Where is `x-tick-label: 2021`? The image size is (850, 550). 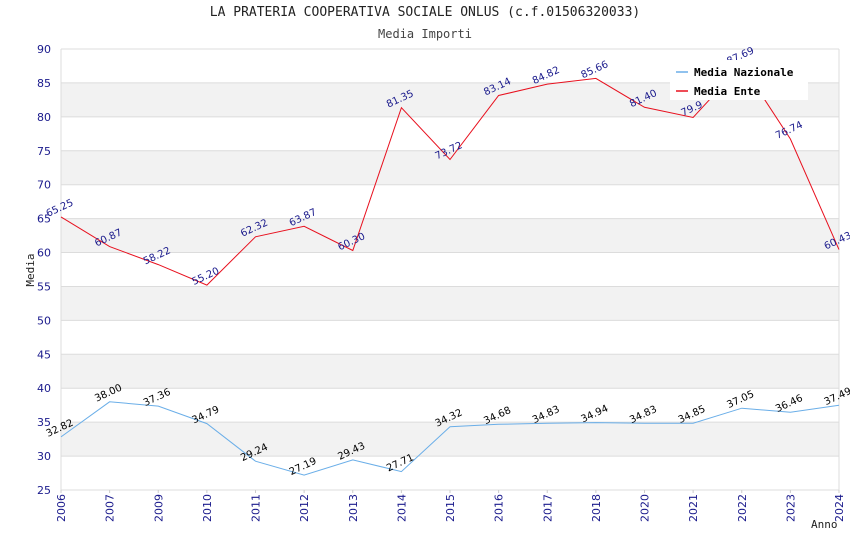 x-tick-label: 2021 is located at coordinates (693, 508).